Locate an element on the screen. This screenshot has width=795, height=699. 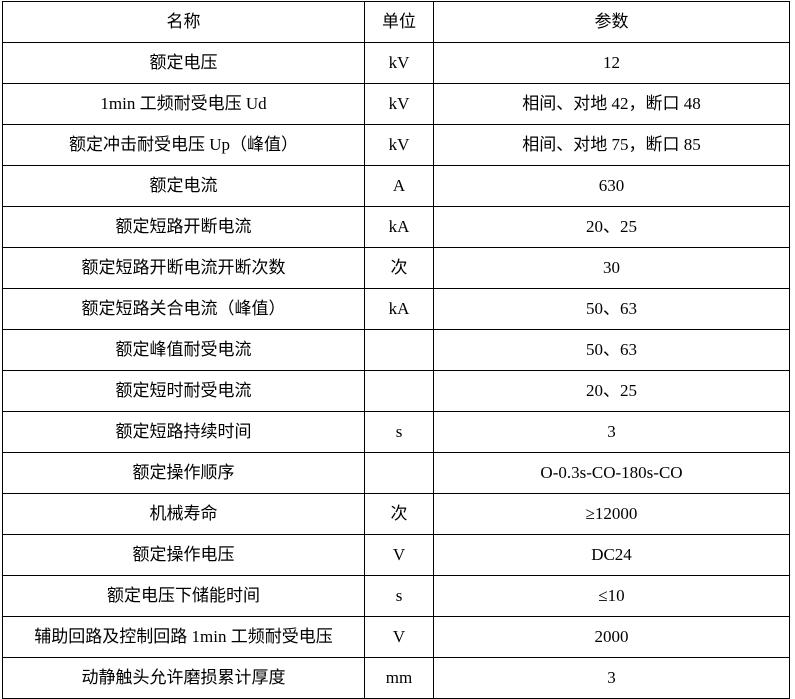
table-row: 额定短路开断电流 kA 20、25 is located at coordinates (396, 227).